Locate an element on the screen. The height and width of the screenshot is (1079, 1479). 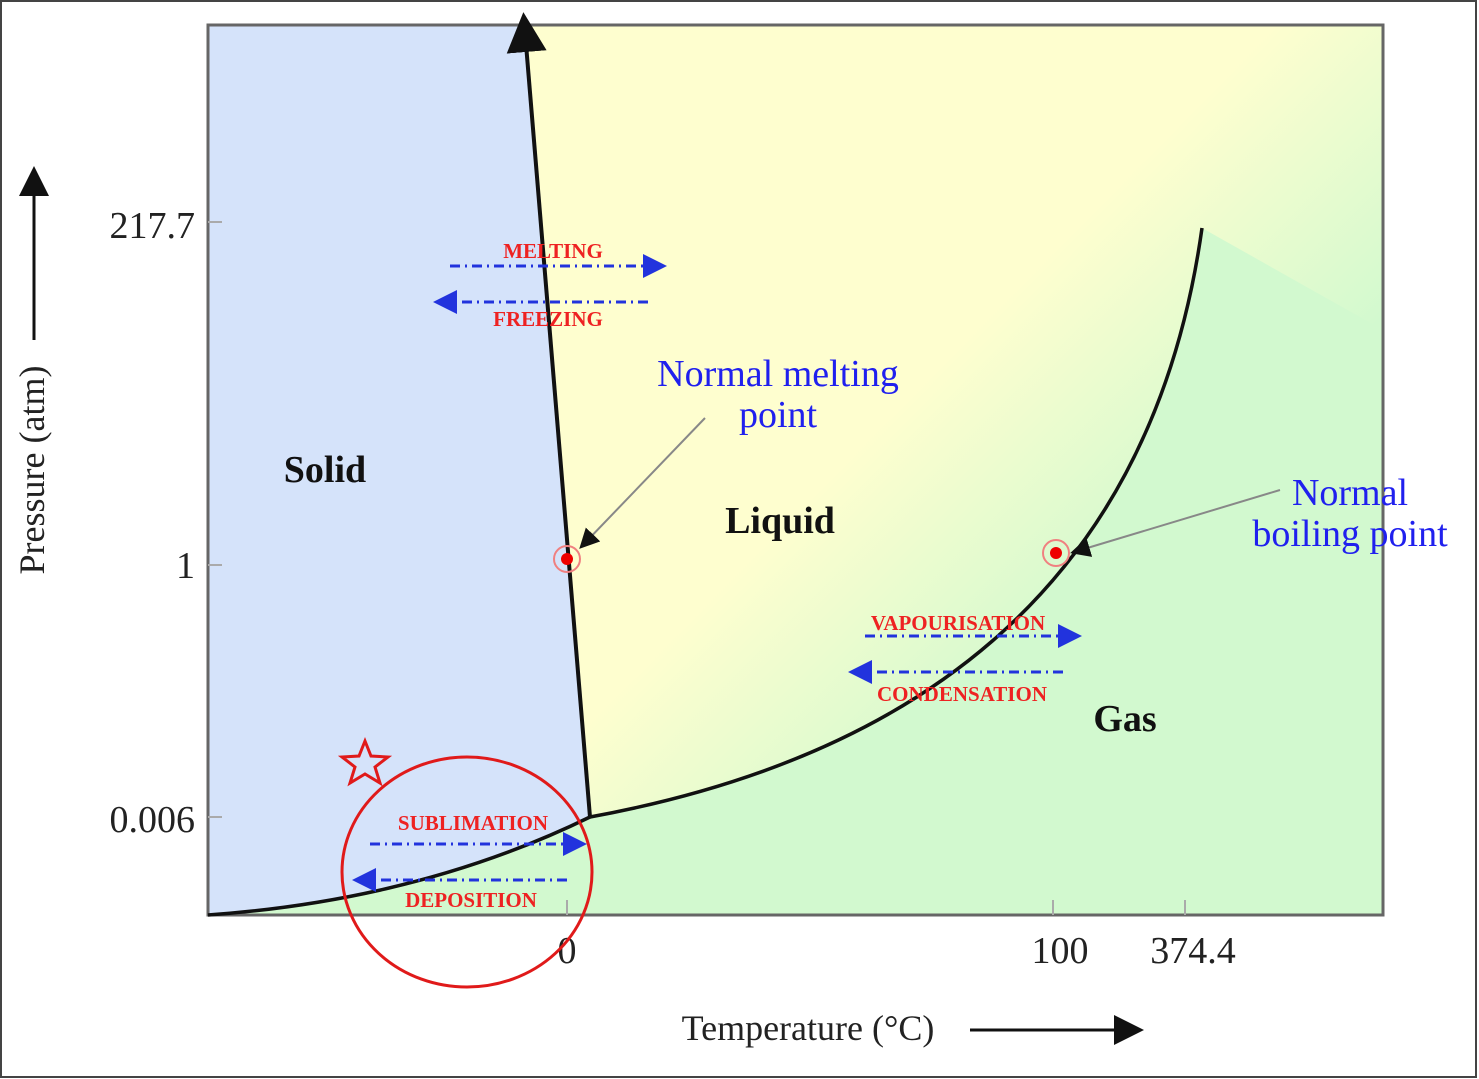
x-tick-label: 100 is located at coordinates (1060, 951).